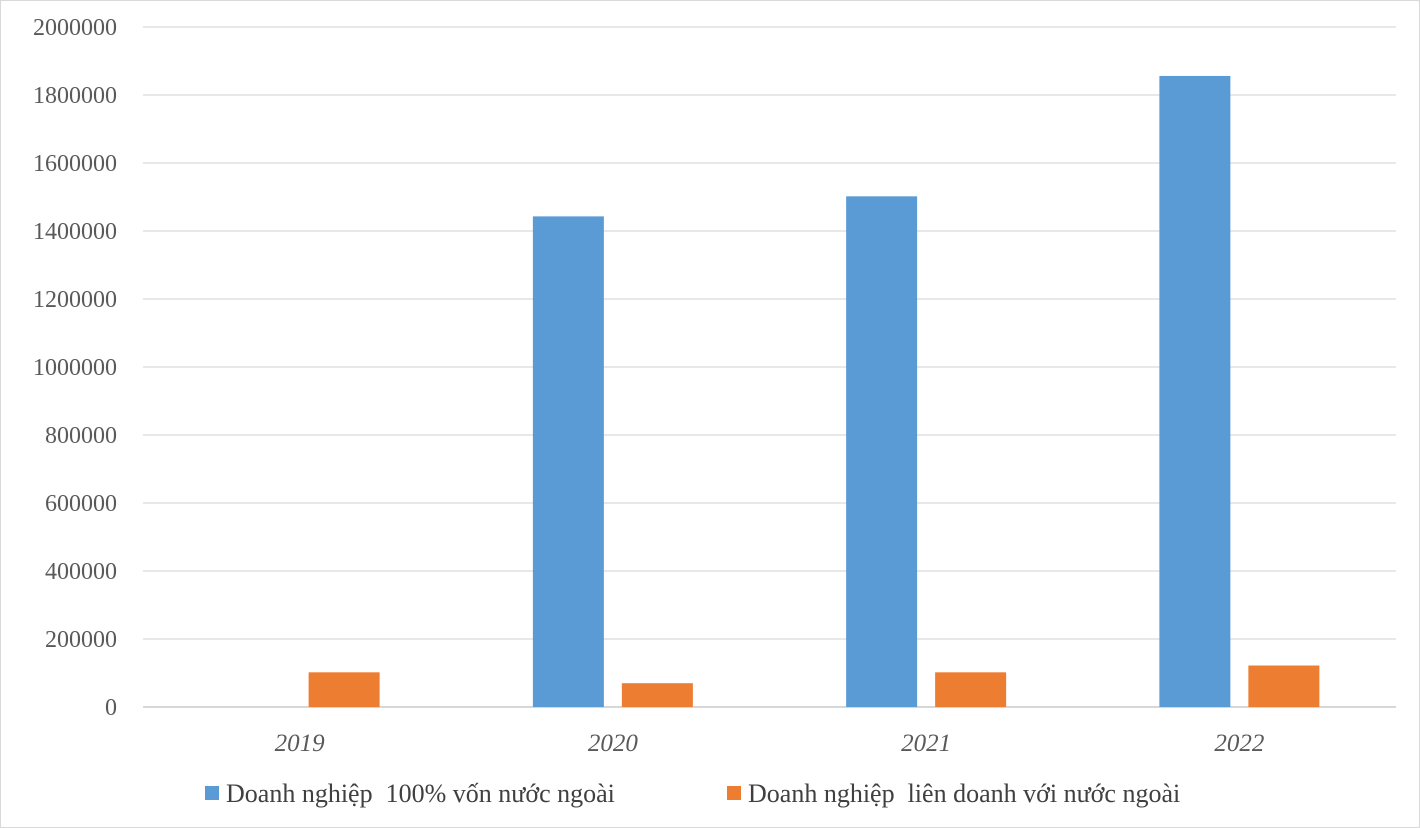 This screenshot has width=1420, height=828. I want to click on y-tick-label: 0, so click(111, 708).